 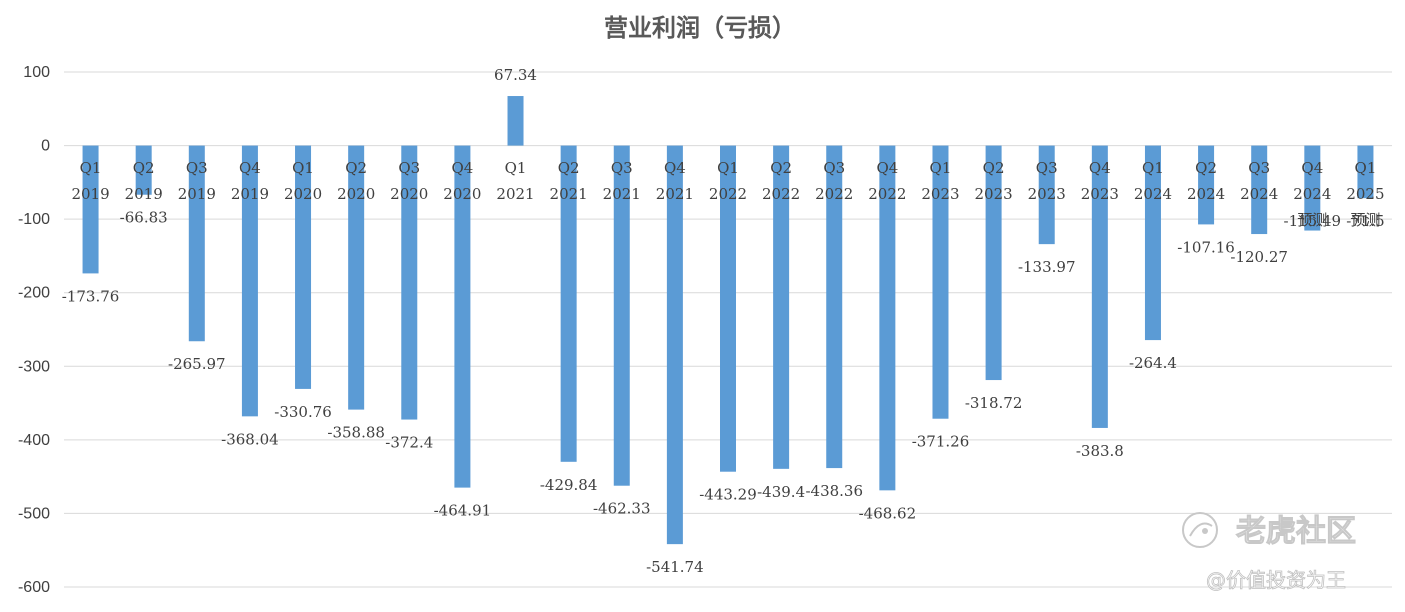 I want to click on data-label: -383.8, so click(x=1100, y=451).